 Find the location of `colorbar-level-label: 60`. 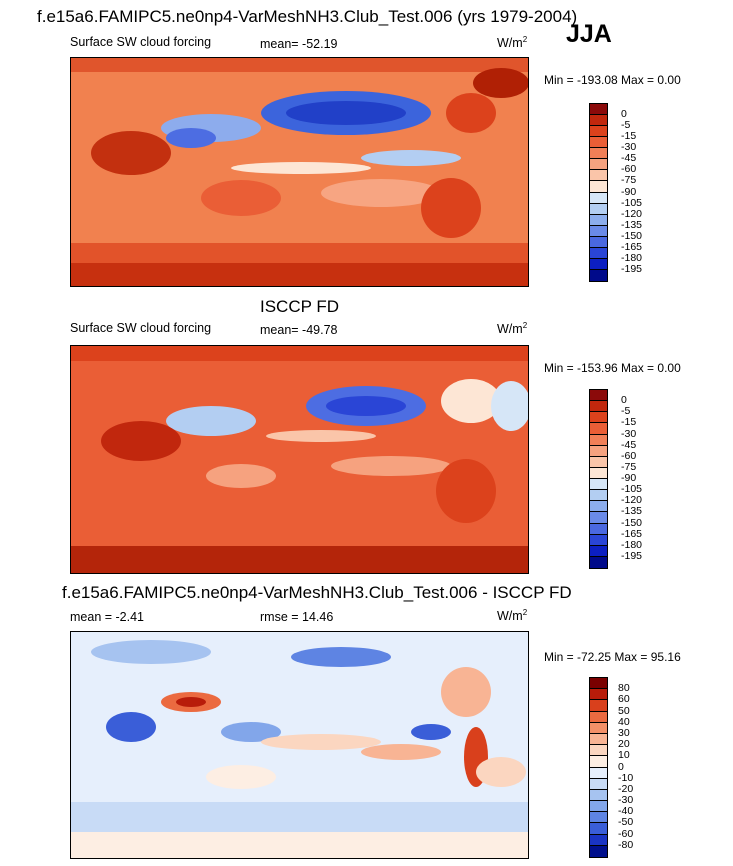

colorbar-level-label: 60 is located at coordinates (624, 699).